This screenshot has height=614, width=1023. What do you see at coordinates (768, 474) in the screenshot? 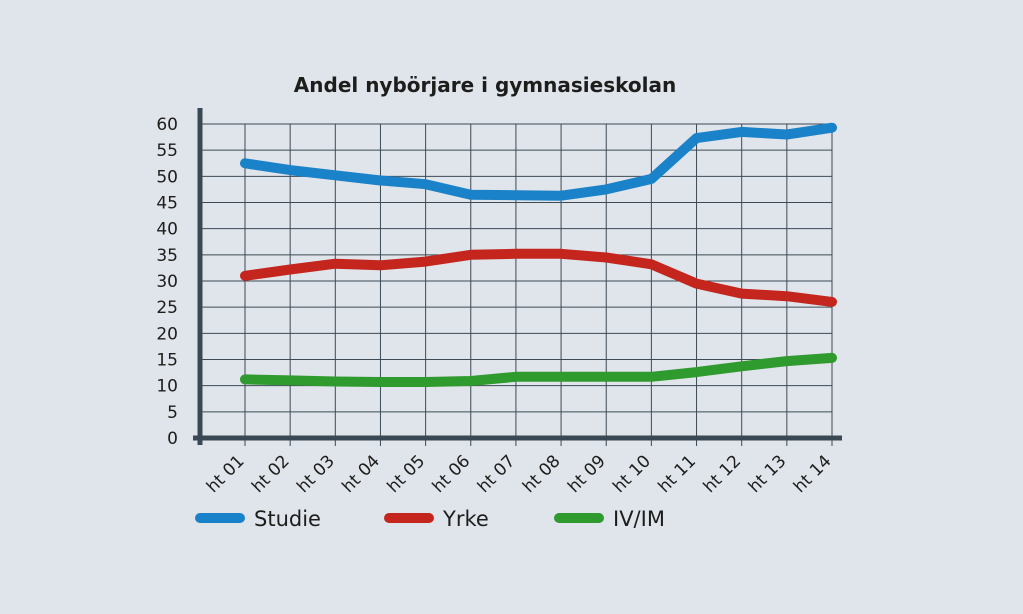
I see `x-tick-label: ht 13` at bounding box center [768, 474].